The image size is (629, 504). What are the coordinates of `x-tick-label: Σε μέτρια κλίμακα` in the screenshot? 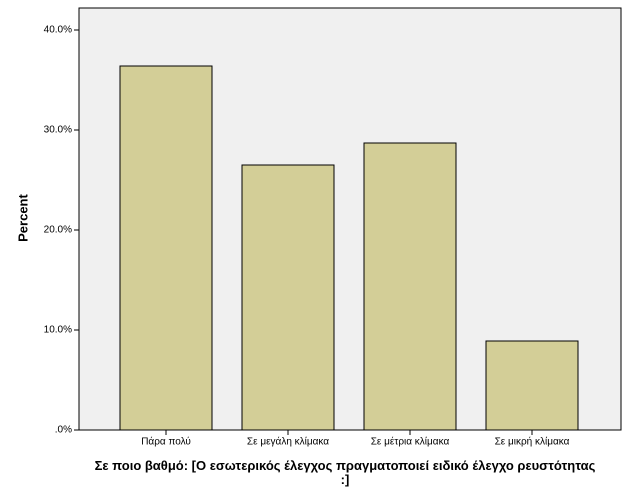 It's located at (410, 442).